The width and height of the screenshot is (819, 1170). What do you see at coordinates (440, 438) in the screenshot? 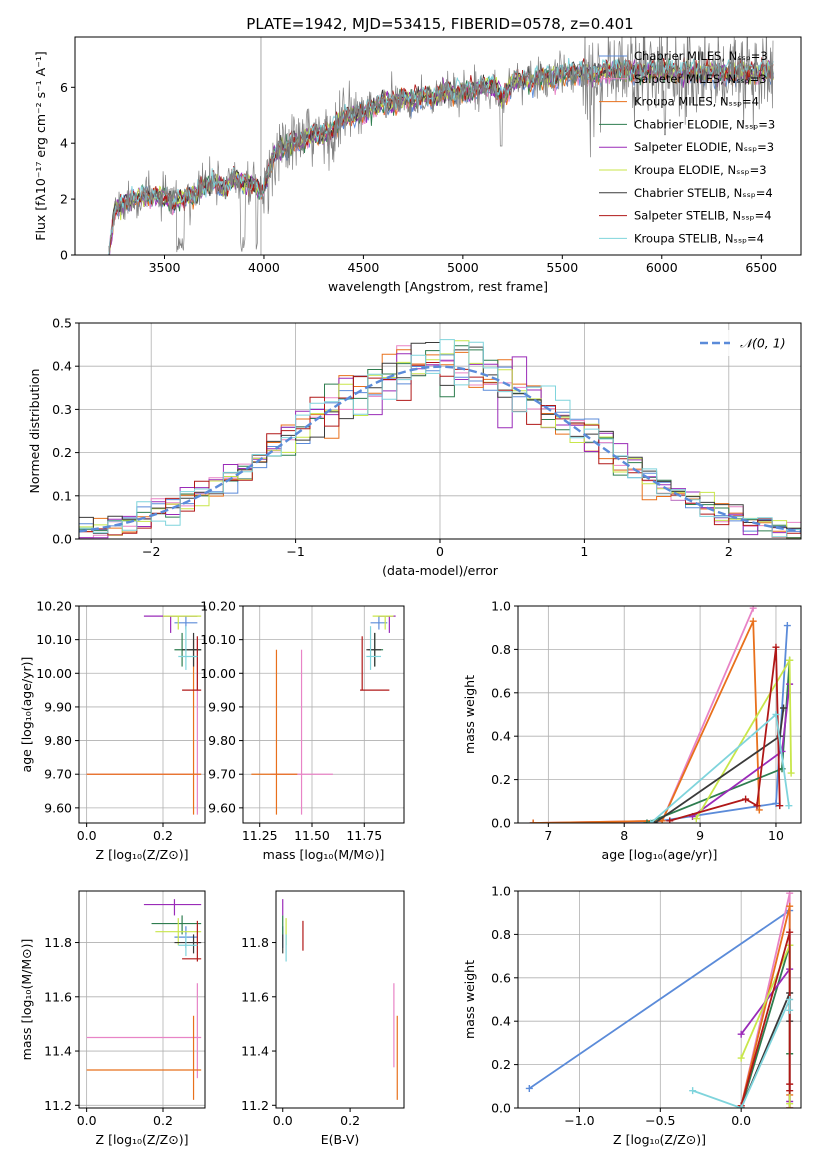
I see `residual-histogram` at bounding box center [440, 438].